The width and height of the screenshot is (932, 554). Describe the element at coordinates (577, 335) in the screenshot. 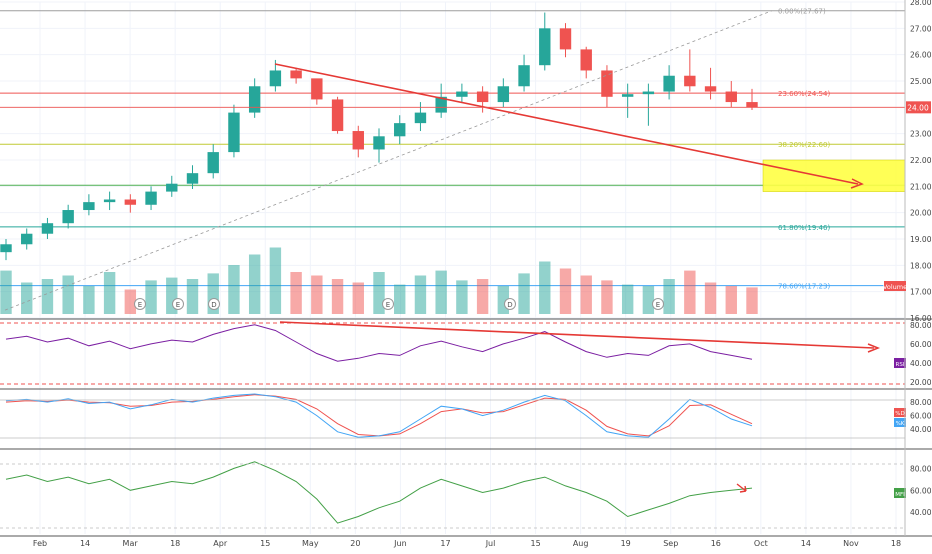

I see `rsi-trendline` at that location.